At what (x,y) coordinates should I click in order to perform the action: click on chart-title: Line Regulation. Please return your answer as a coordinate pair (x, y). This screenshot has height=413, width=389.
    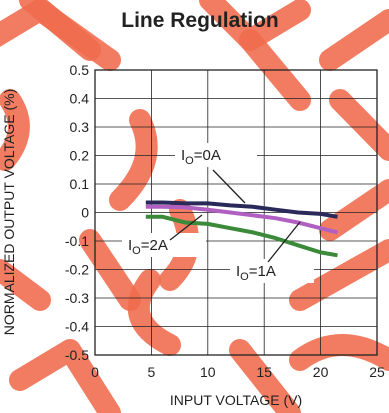
    Looking at the image, I should click on (200, 20).